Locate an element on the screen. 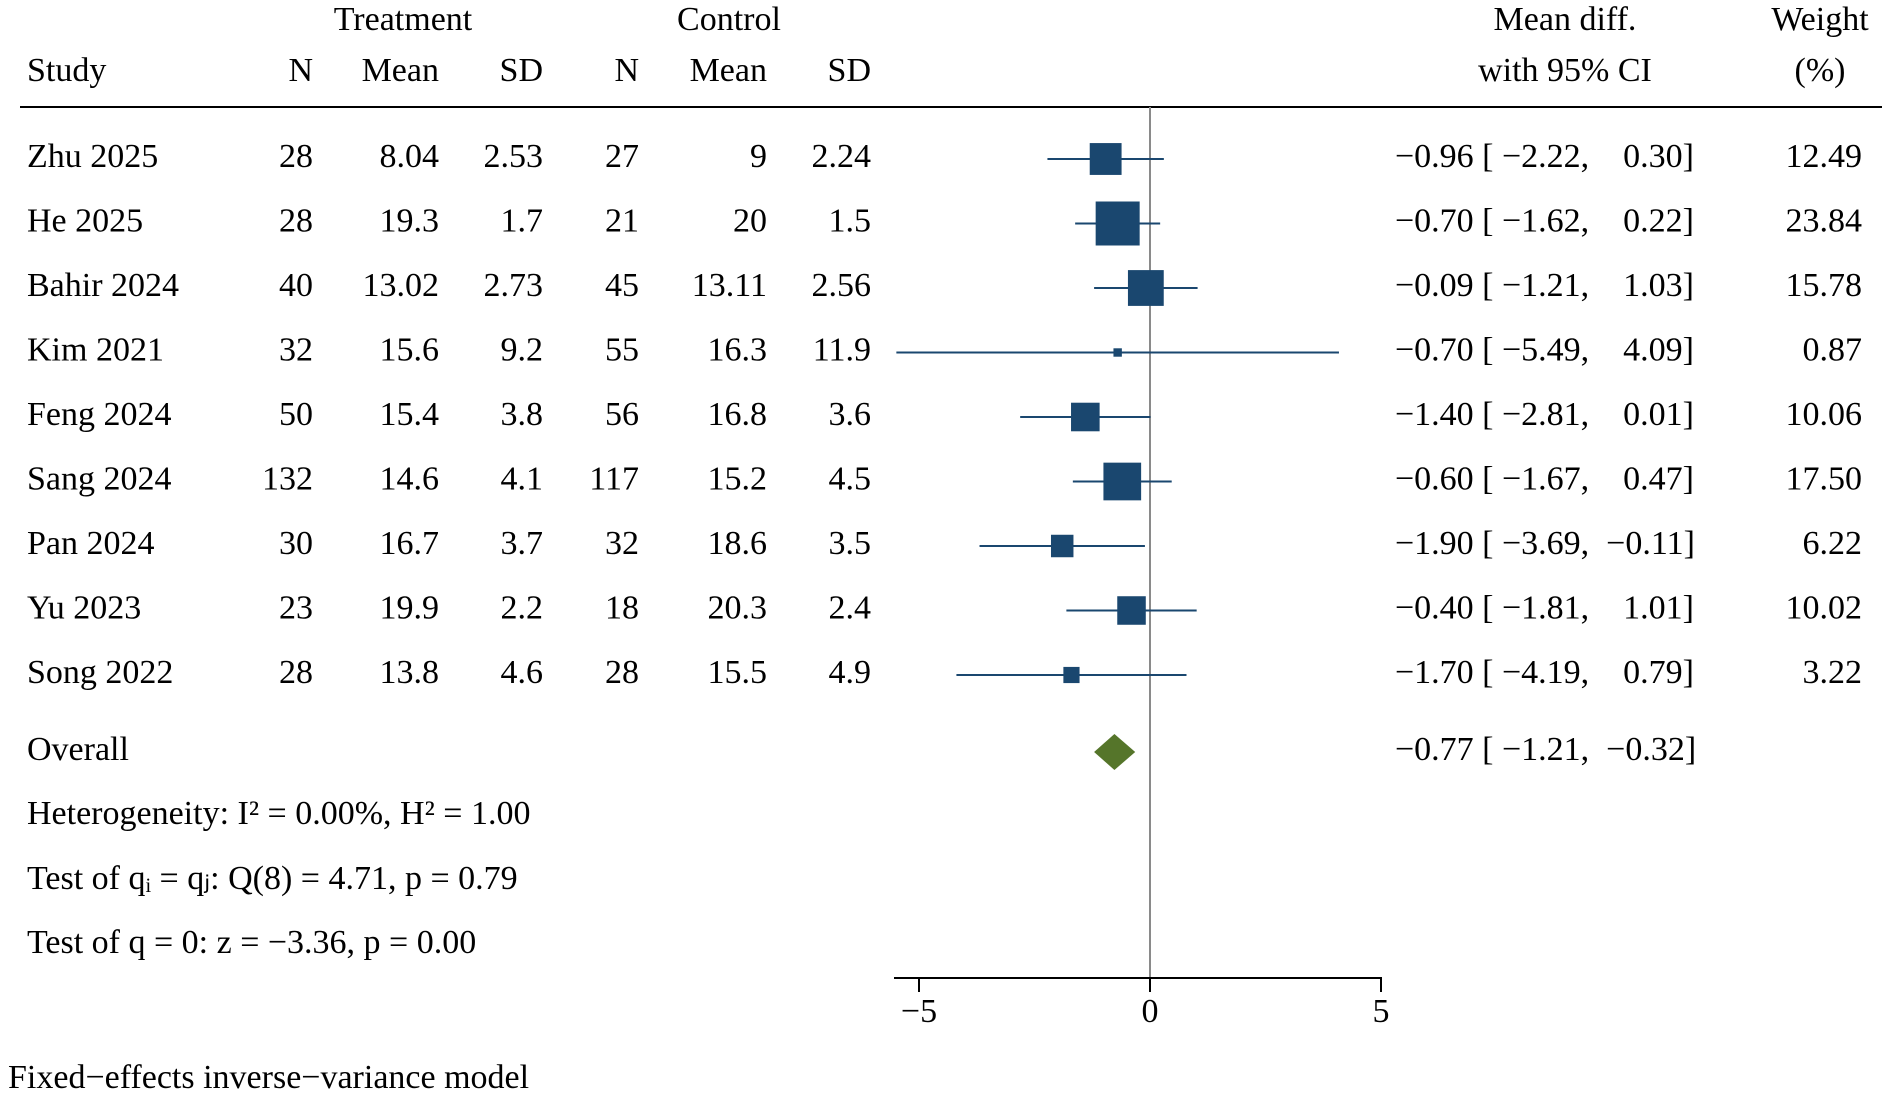 This screenshot has height=1100, width=1902. treatment-sd: 2.53 is located at coordinates (514, 156).